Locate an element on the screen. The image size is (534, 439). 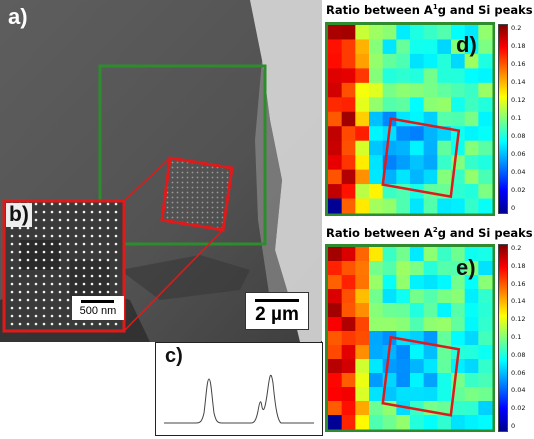
map-d-title: Ratio between A1g and Si peaks is located at coordinates (429, 10).